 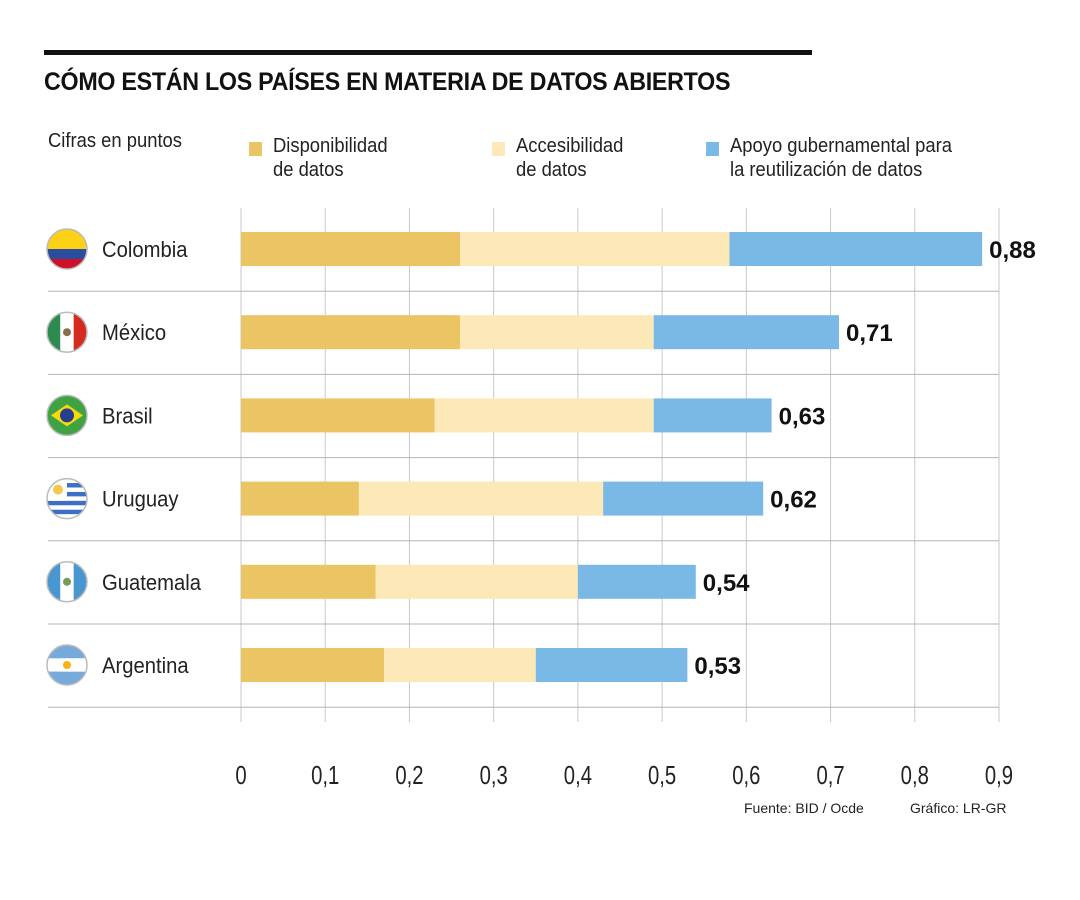 What do you see at coordinates (746, 775) in the screenshot?
I see `x-tick-label: 0,6` at bounding box center [746, 775].